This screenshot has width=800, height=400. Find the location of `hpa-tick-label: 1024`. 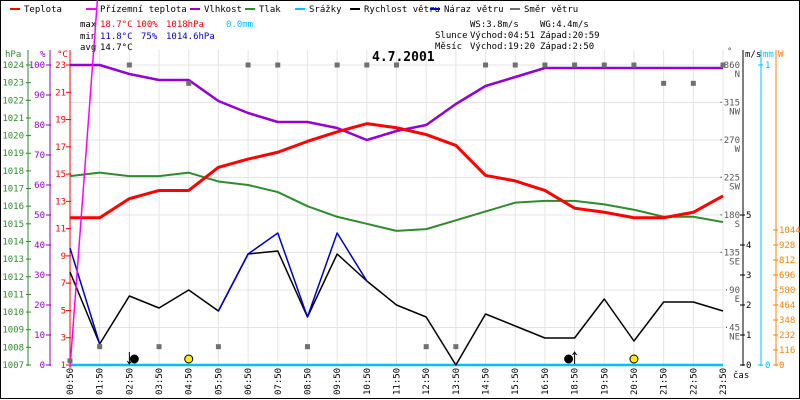

hpa-tick-label: 1024 is located at coordinates (13, 66).